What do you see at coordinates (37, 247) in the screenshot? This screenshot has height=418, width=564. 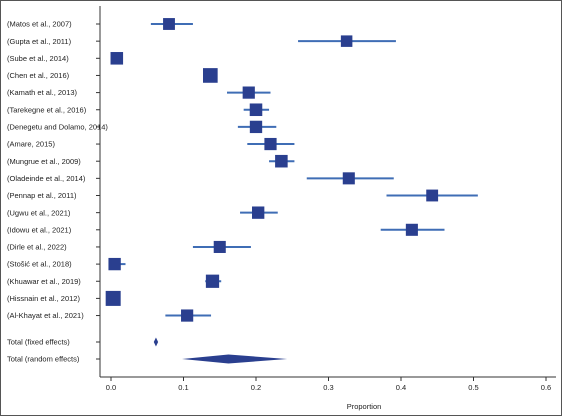 I see `study-label: (Dirle et al., 2022)` at bounding box center [37, 247].